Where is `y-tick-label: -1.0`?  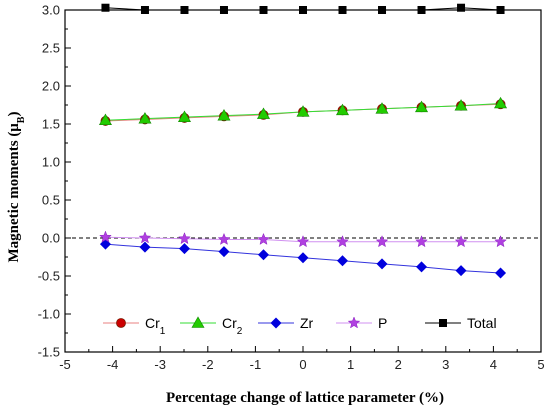 y-tick-label: -1.0 is located at coordinates (49, 314).